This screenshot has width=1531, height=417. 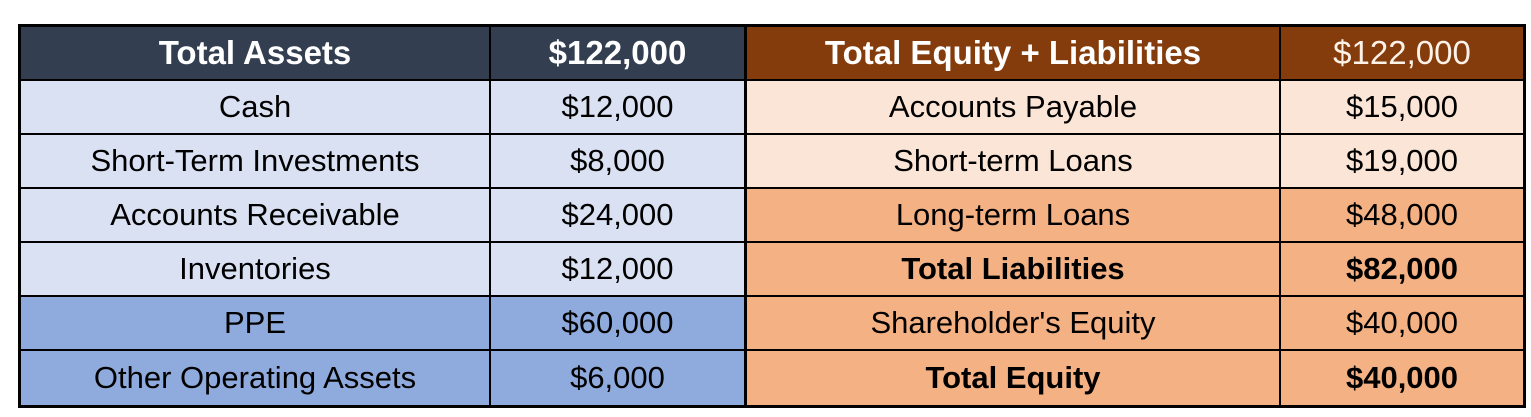 I want to click on asset-value-cell: $8,000, so click(x=619, y=162).